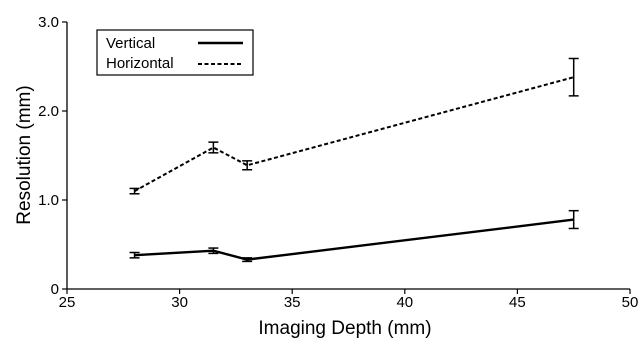 The image size is (643, 340). What do you see at coordinates (179, 302) in the screenshot?
I see `x-tick-label: 30` at bounding box center [179, 302].